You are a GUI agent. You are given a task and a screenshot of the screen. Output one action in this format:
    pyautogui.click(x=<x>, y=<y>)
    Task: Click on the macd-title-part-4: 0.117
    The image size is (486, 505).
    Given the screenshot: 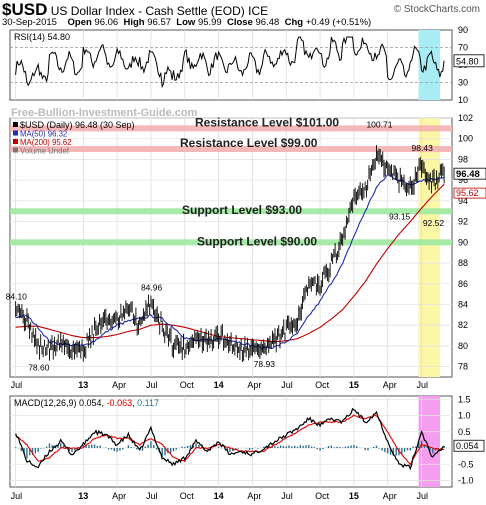 What is the action you would take?
    pyautogui.click(x=148, y=403)
    